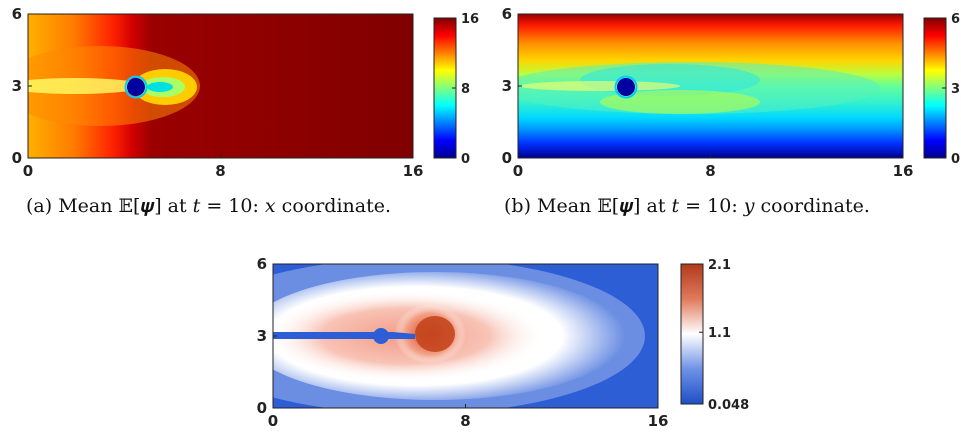 The height and width of the screenshot is (434, 961). What do you see at coordinates (262, 408) in the screenshot?
I see `panel-c-ytick-label-0: 0` at bounding box center [262, 408].